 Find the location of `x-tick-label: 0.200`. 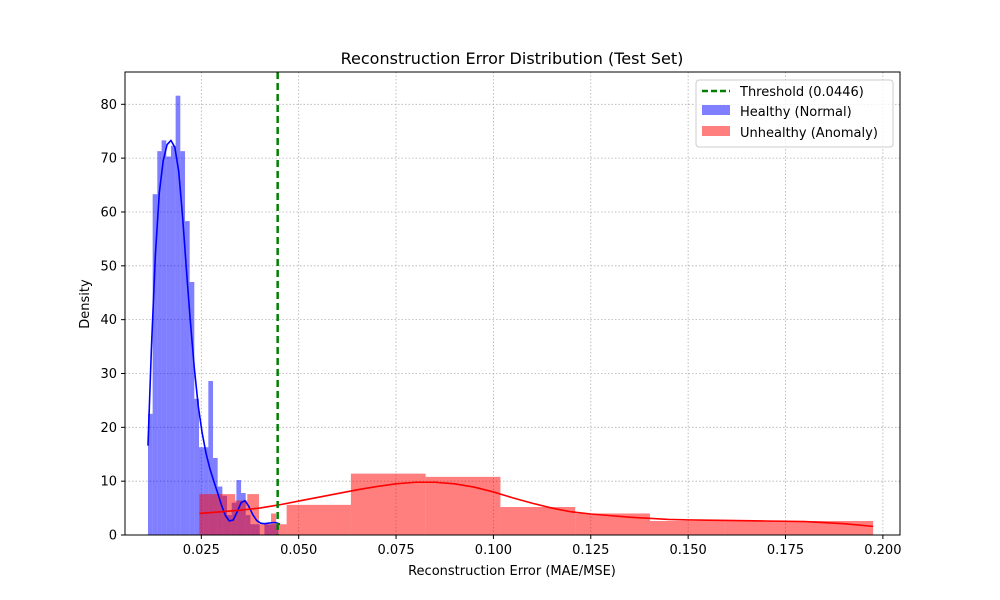

x-tick-label: 0.200 is located at coordinates (882, 550).